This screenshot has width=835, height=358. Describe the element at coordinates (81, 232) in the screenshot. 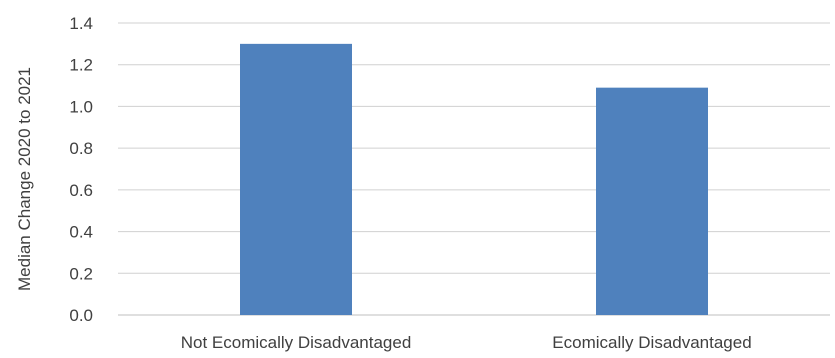

I see `y-tick-label: 0.4` at that location.